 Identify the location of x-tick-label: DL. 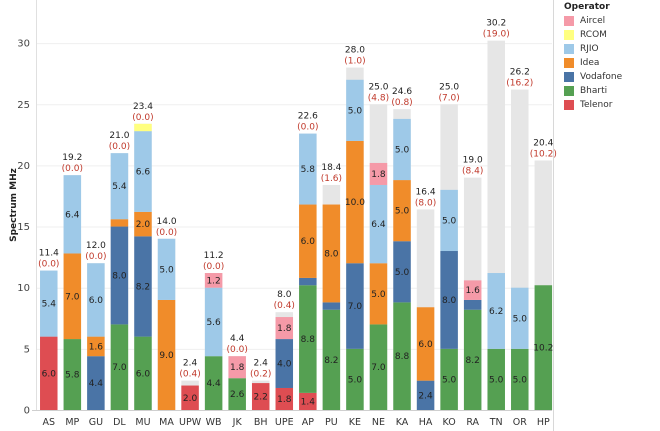
(119, 422).